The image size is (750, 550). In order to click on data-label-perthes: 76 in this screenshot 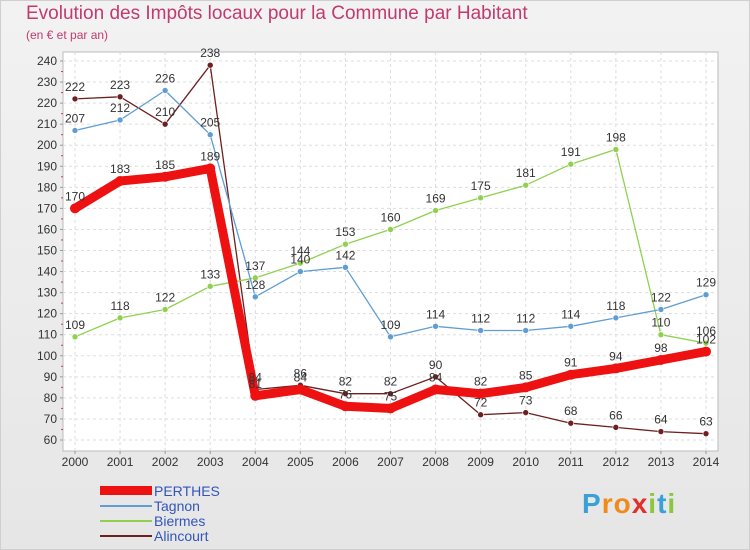, I will do `click(346, 394)`.